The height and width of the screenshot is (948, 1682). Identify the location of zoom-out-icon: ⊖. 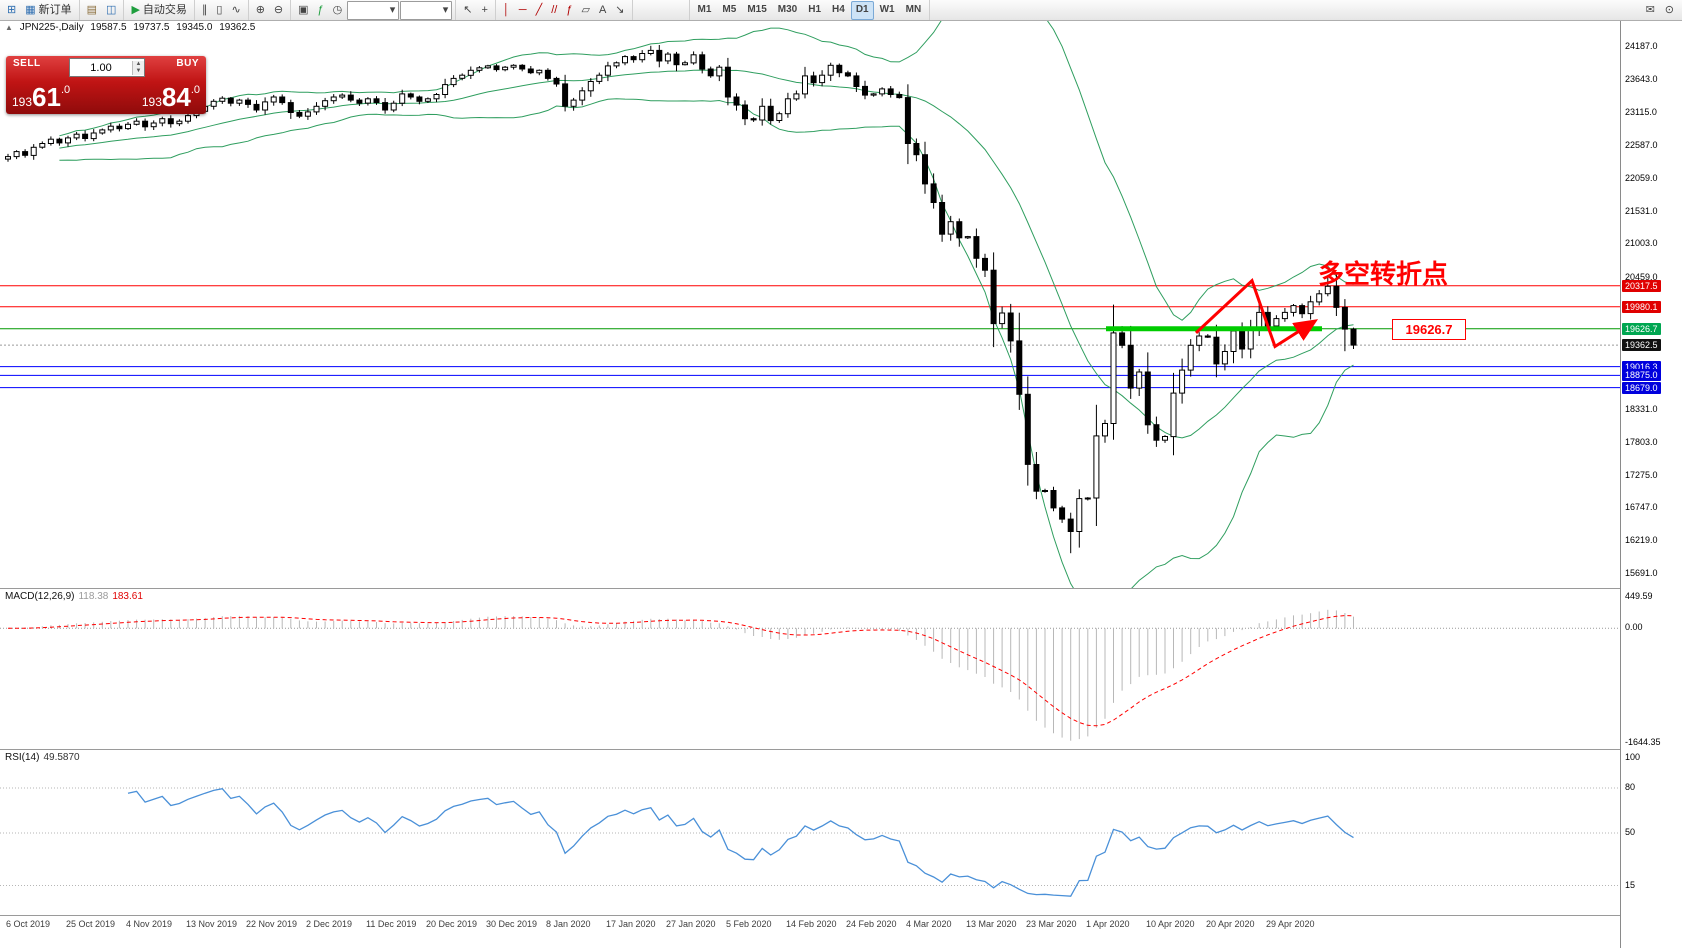
(278, 10).